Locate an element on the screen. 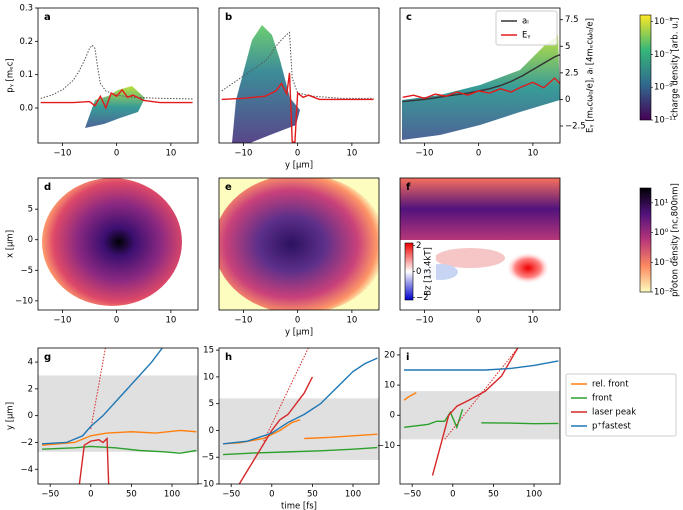 The width and height of the screenshot is (683, 510). panel-letter: c is located at coordinates (409, 17).